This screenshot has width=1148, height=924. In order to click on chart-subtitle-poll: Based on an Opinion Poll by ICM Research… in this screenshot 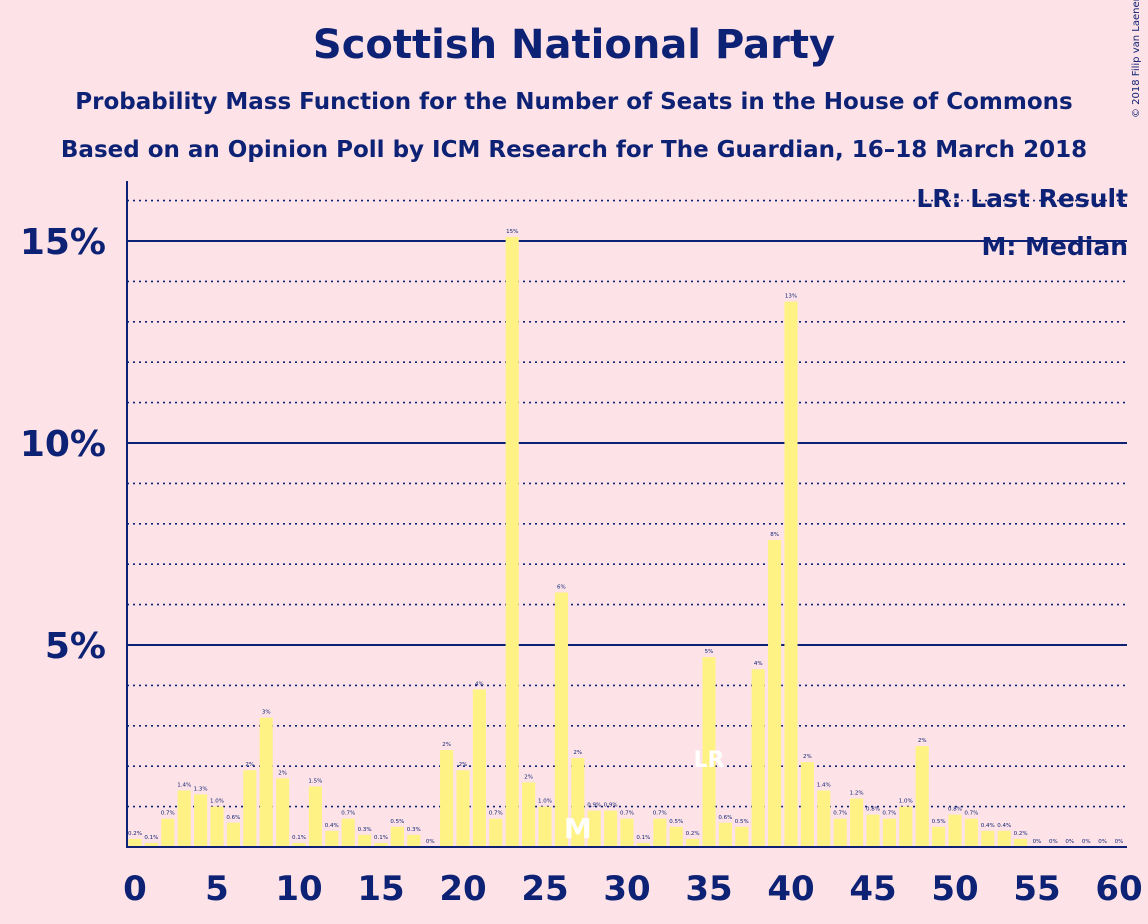, I will do `click(574, 150)`.